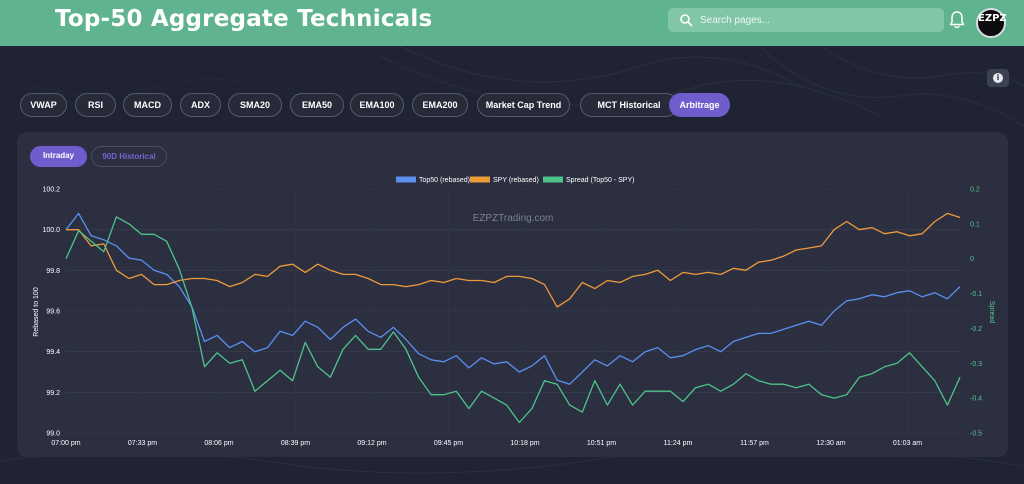 The image size is (1024, 484). Describe the element at coordinates (58, 156) in the screenshot. I see `subtab-intraday: Intraday` at that location.